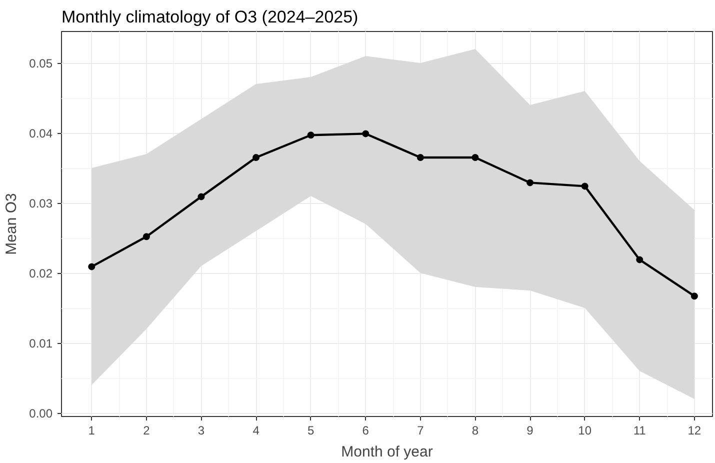 The height and width of the screenshot is (463, 715). I want to click on chart-title: Monthly climatology of O3 (2024–2025), so click(210, 17).